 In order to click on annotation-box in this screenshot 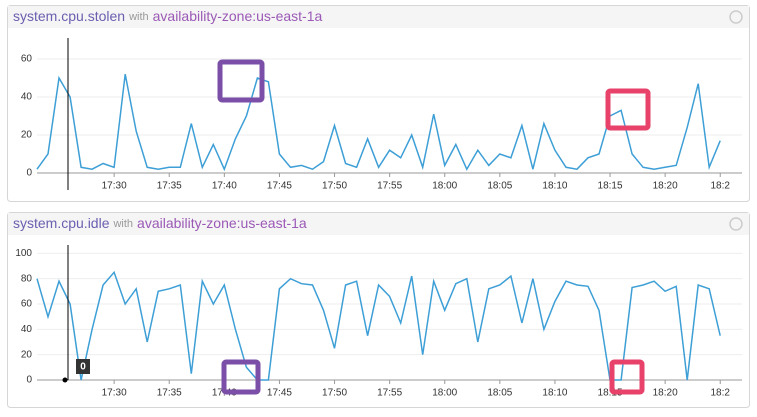, I will do `click(83, 366)`.